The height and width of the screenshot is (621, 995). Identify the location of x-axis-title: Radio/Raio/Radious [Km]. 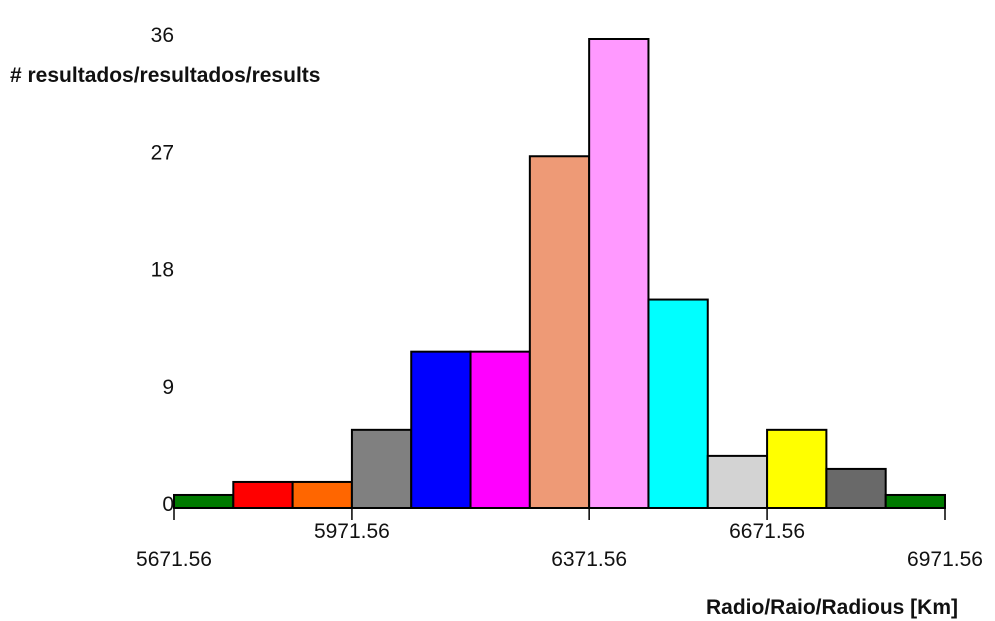
(832, 607).